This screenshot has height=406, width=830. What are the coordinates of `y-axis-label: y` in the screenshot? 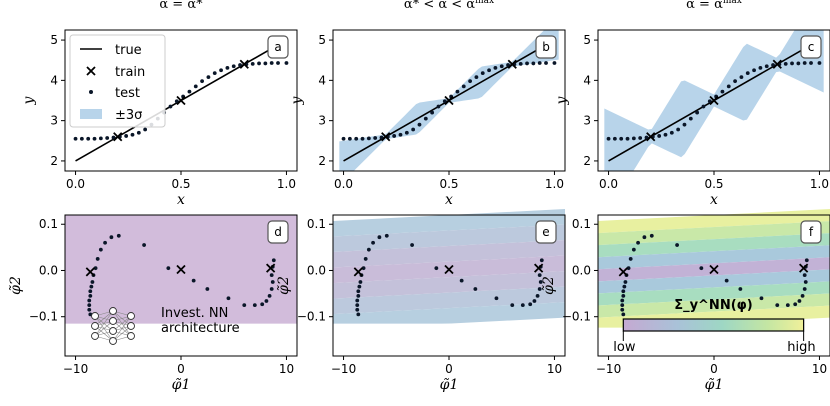 It's located at (29, 100).